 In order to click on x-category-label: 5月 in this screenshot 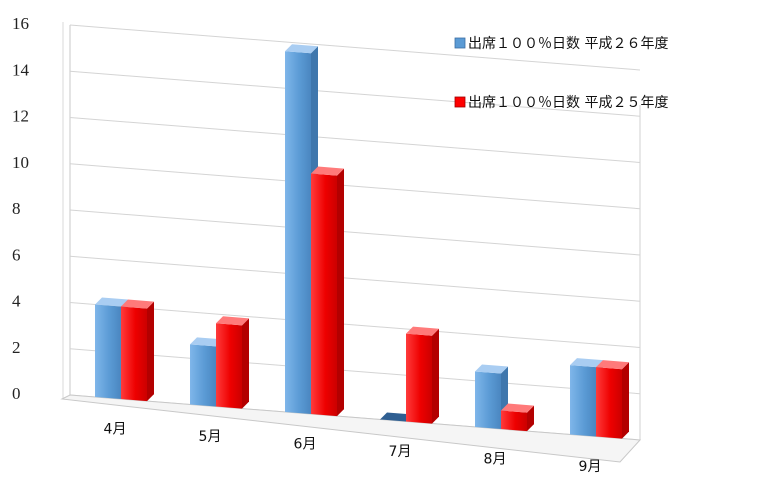, I will do `click(210, 437)`.